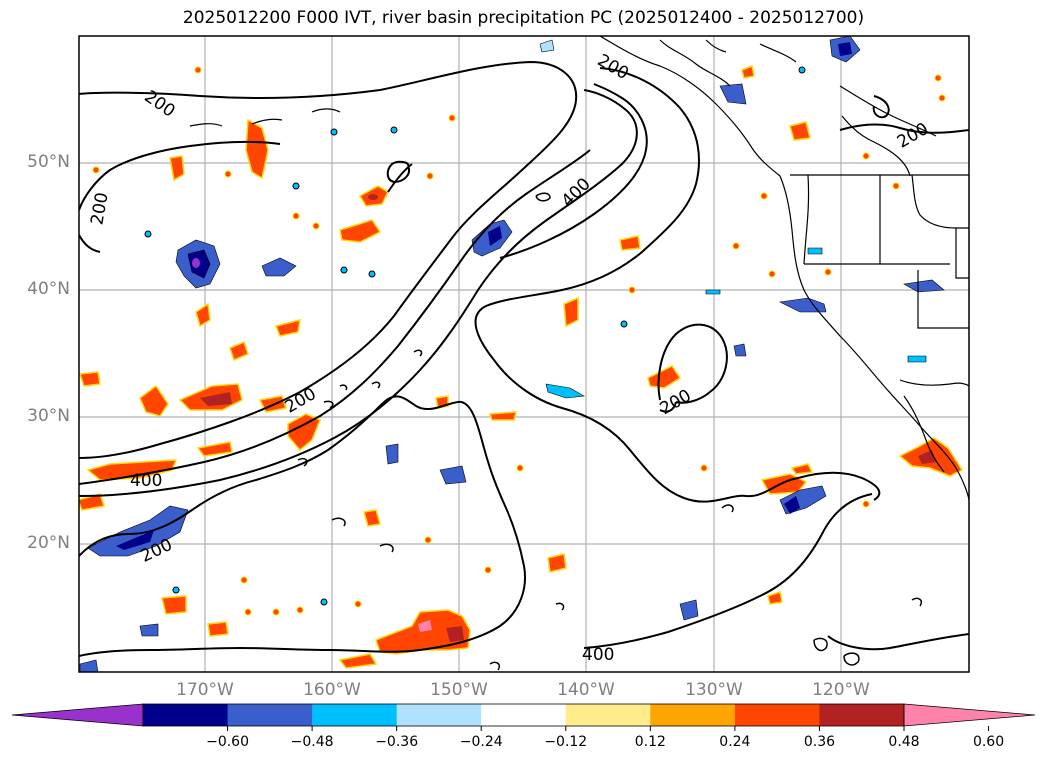  What do you see at coordinates (459, 690) in the screenshot?
I see `lon-label: 150°W` at bounding box center [459, 690].